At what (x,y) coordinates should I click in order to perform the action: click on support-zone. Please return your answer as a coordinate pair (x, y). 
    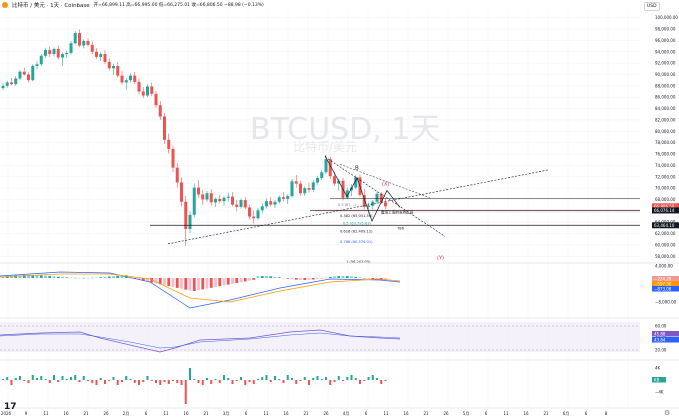
    Looking at the image, I should click on (477, 211).